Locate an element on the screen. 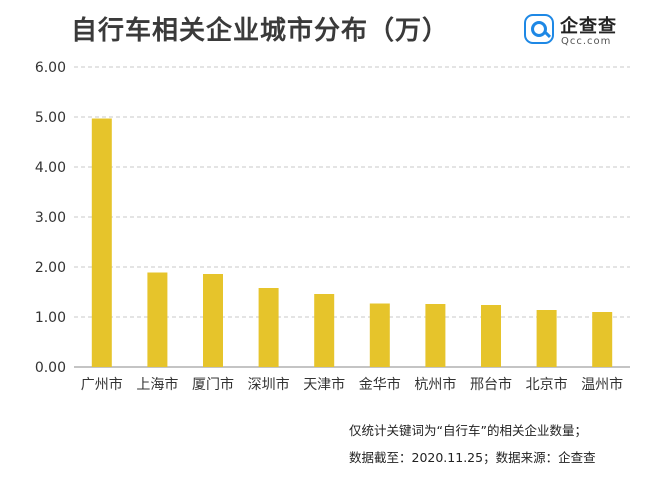  footnote-scope: 仅统计关键词为“自行车”的相关企业数量； is located at coordinates (468, 430).